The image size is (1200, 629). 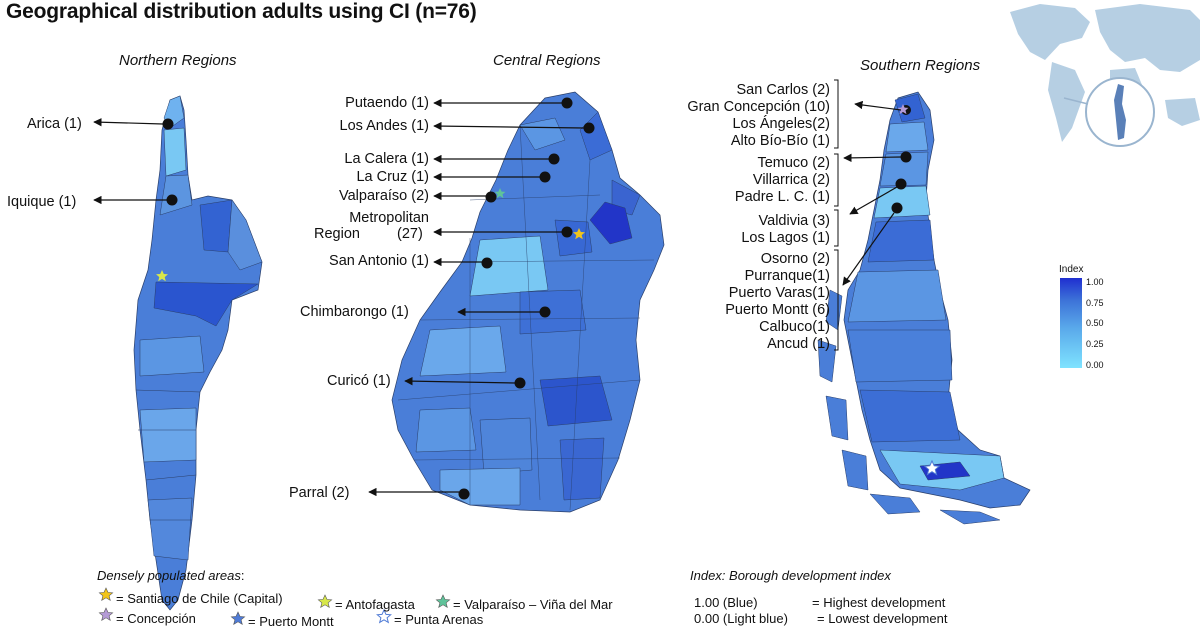 What do you see at coordinates (1095, 344) in the screenshot?
I see `colorbar-tick: 0.25` at bounding box center [1095, 344].